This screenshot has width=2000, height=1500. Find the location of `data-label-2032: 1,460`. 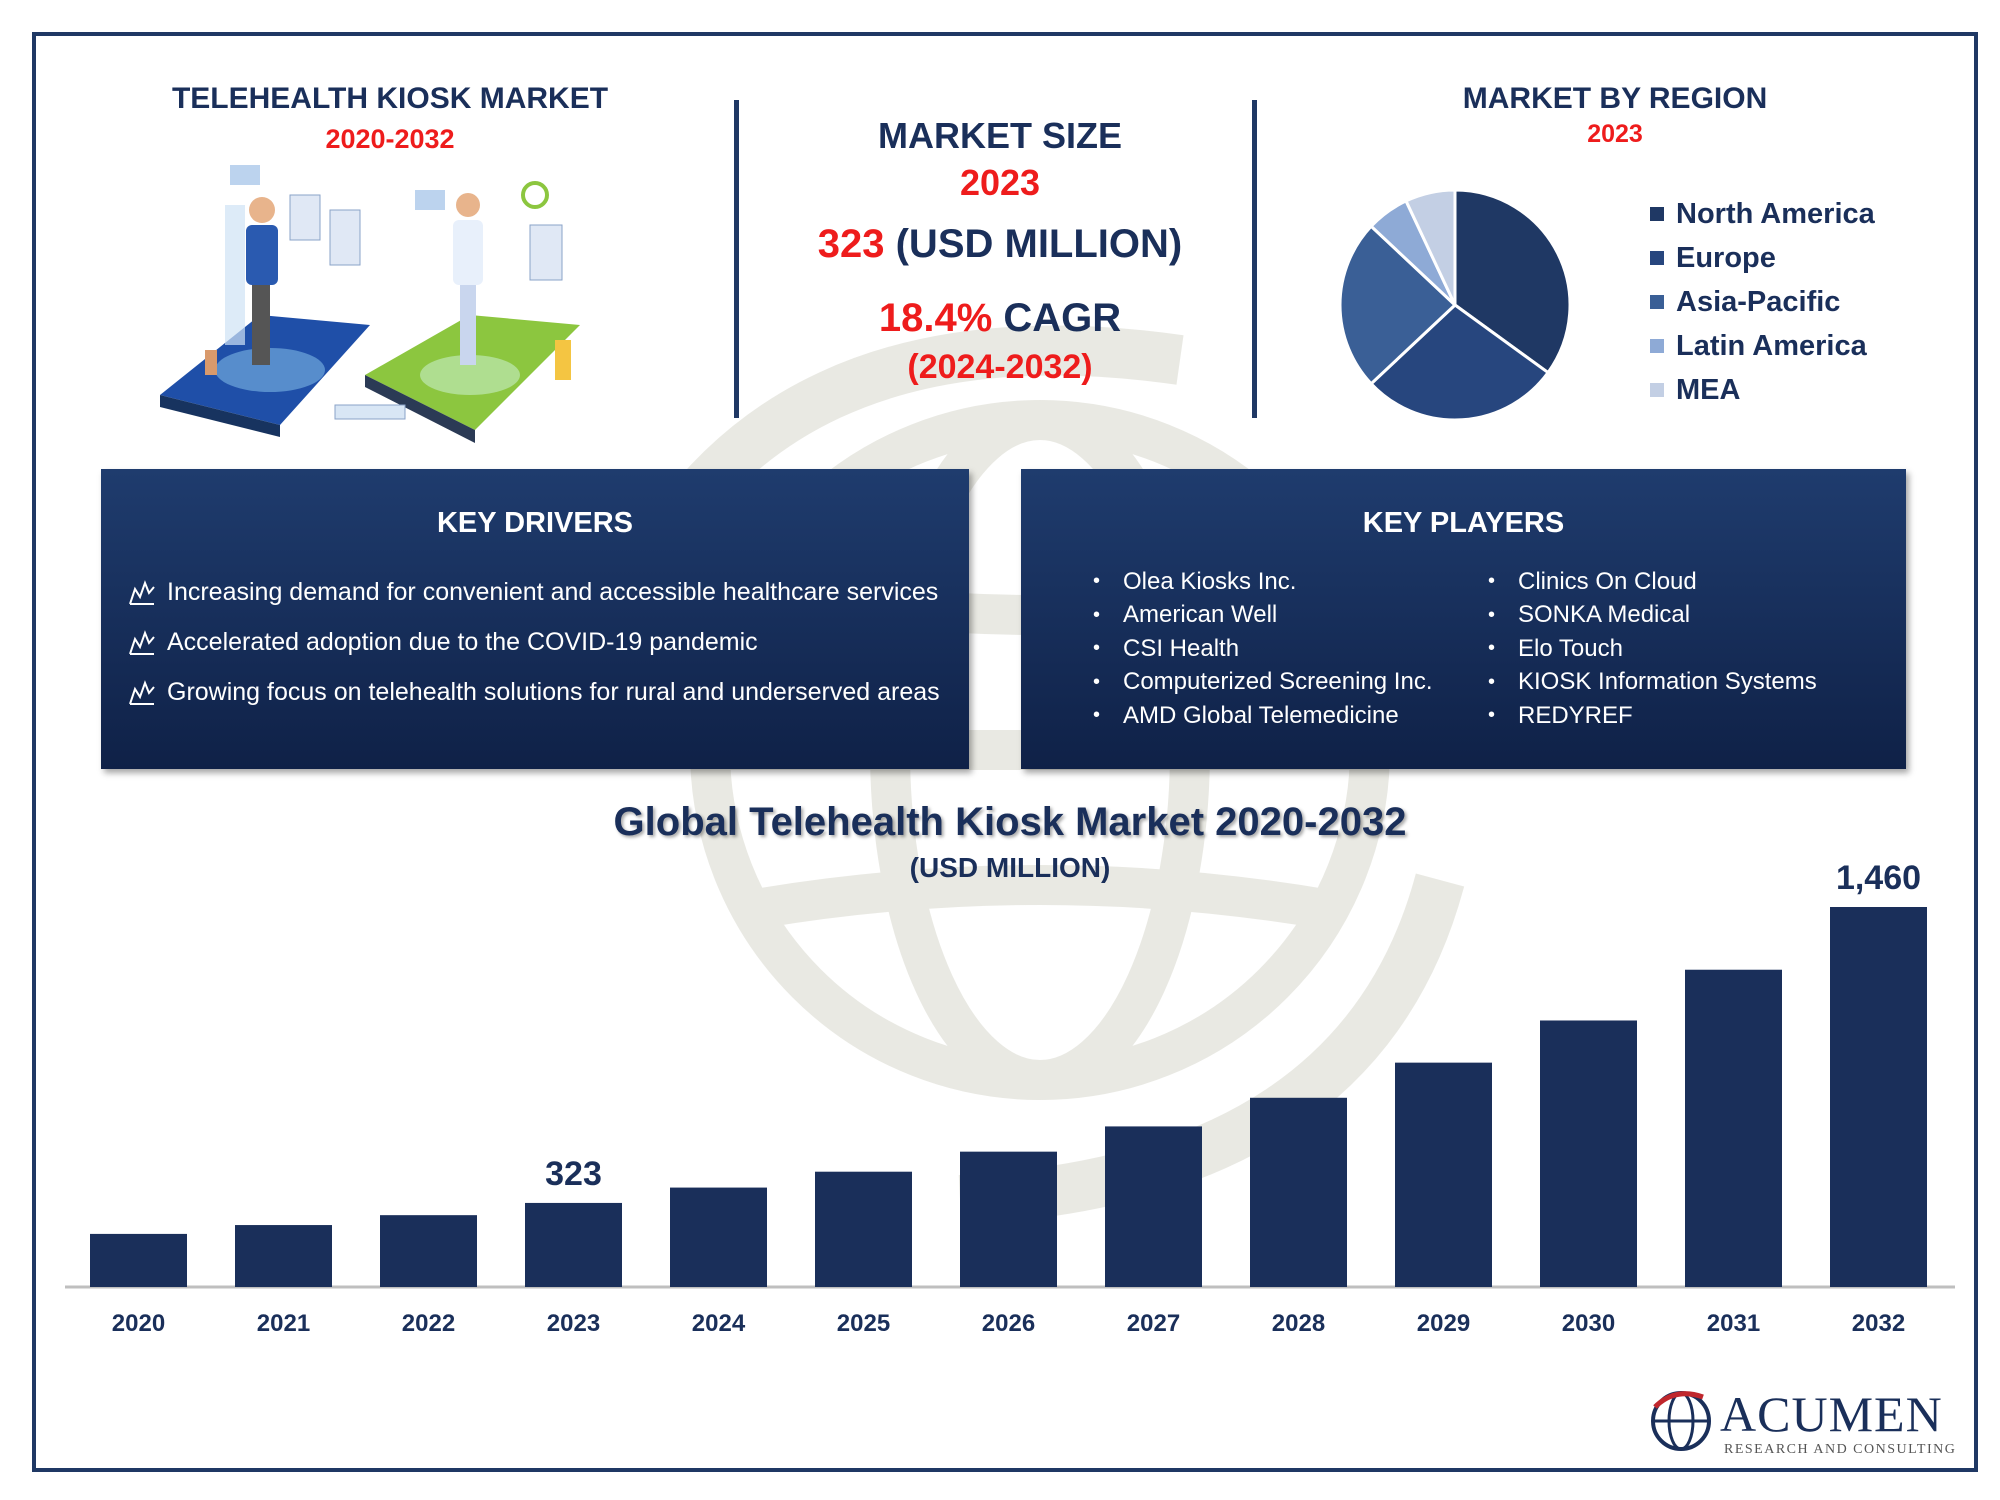

data-label-2032: 1,460 is located at coordinates (1878, 878).